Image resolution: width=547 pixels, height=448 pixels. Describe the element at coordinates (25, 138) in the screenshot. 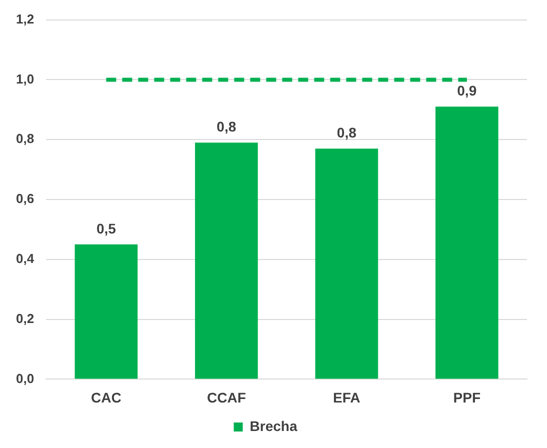

I see `y-tick-label: 0,8` at that location.